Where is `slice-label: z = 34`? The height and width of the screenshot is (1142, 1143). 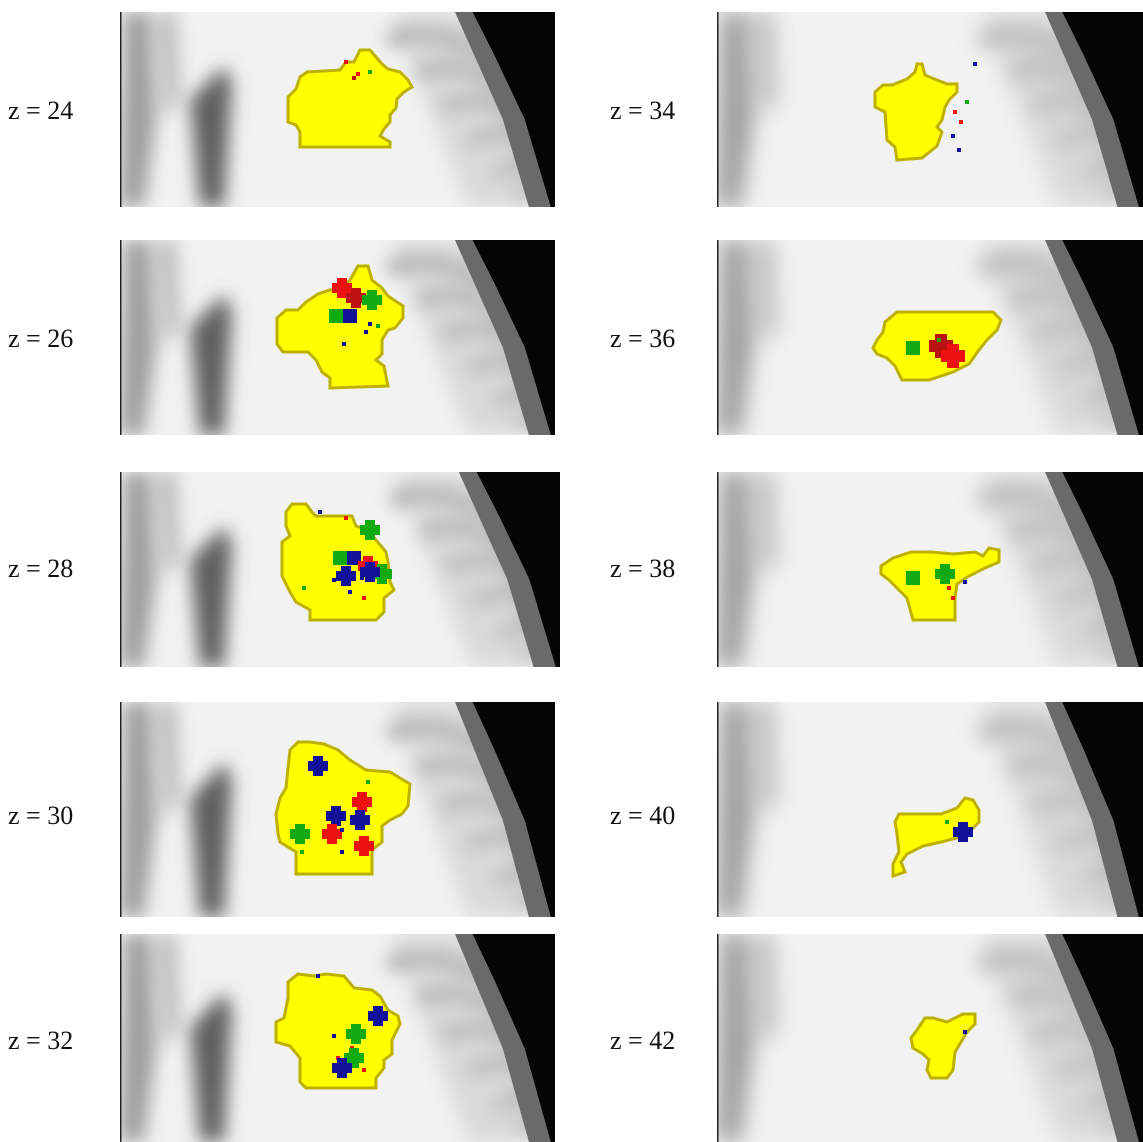 slice-label: z = 34 is located at coordinates (643, 110).